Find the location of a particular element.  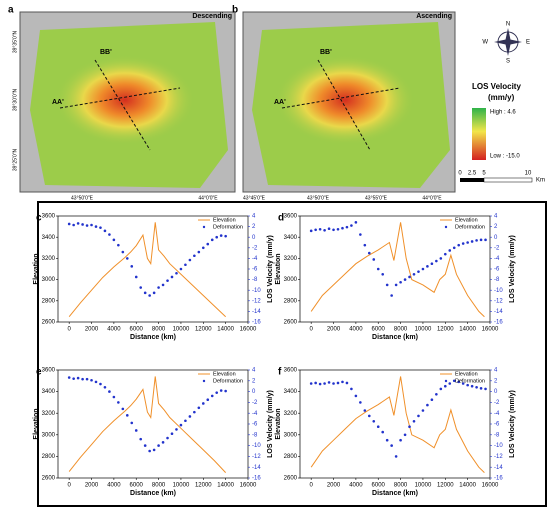

y2-tick-label: -4 is located at coordinates (255, 414).